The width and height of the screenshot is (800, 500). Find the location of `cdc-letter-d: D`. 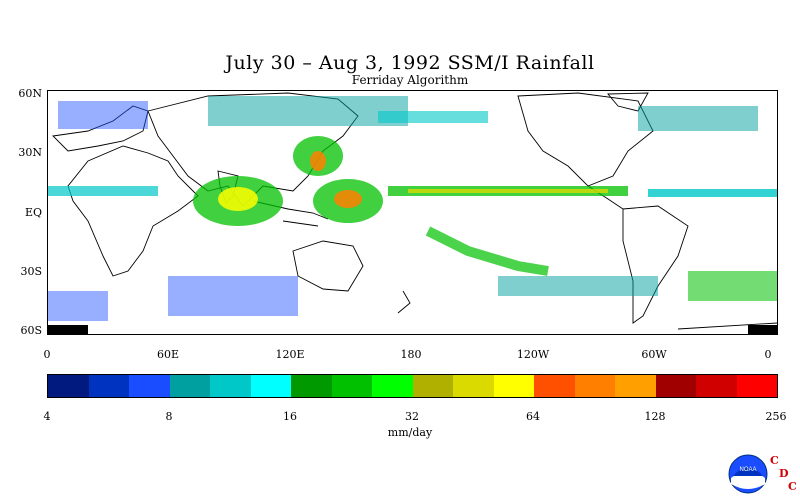

cdc-letter-d: D is located at coordinates (784, 473).